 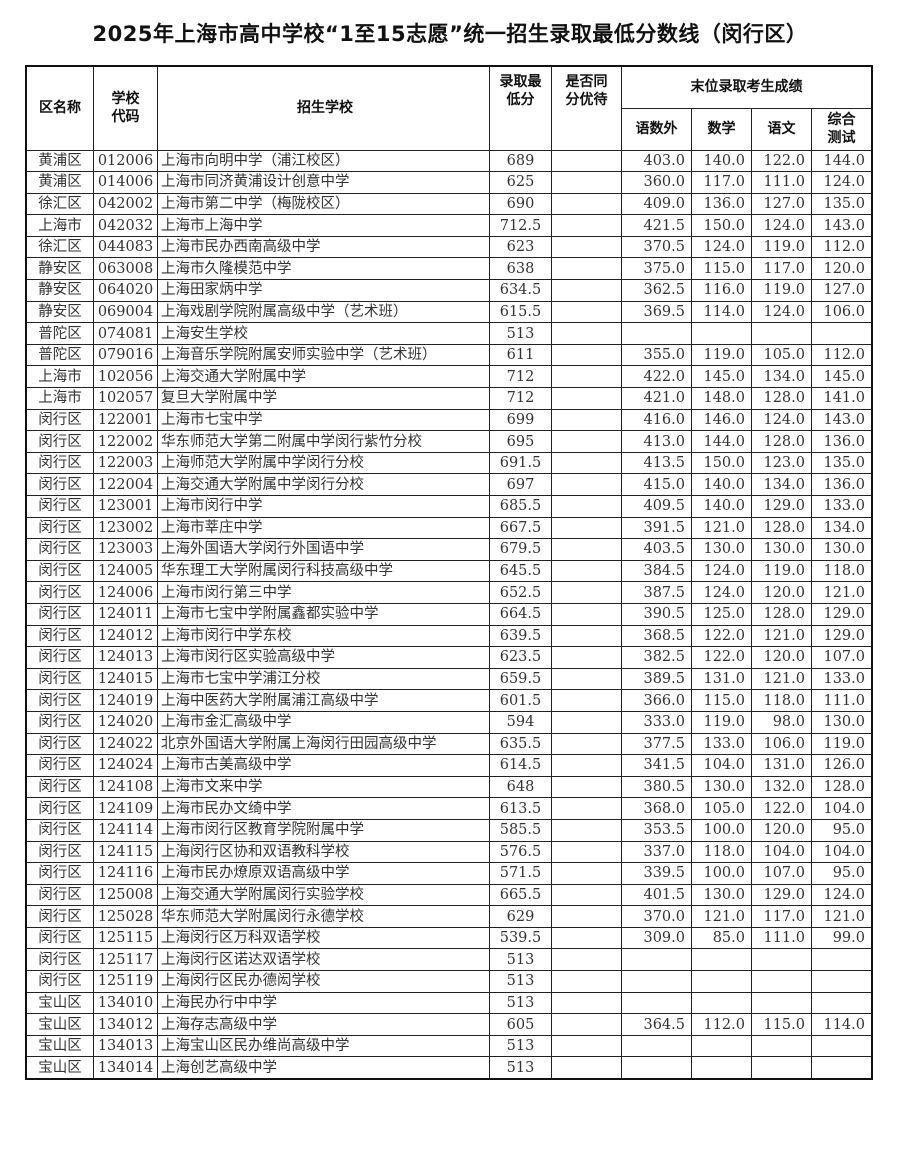 What do you see at coordinates (59, 312) in the screenshot?
I see `district-cell: 静安区` at bounding box center [59, 312].